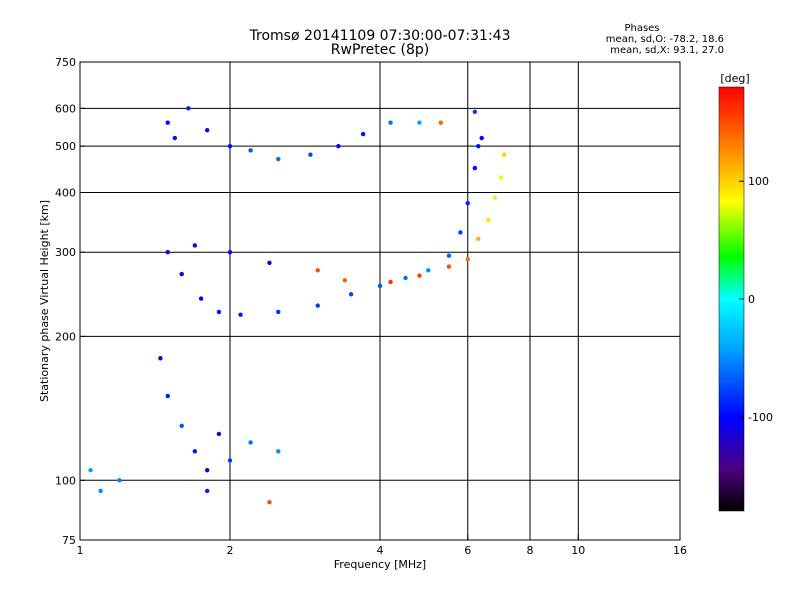 The image size is (800, 600). Describe the element at coordinates (65, 252) in the screenshot. I see `y-tick-label: 300` at that location.